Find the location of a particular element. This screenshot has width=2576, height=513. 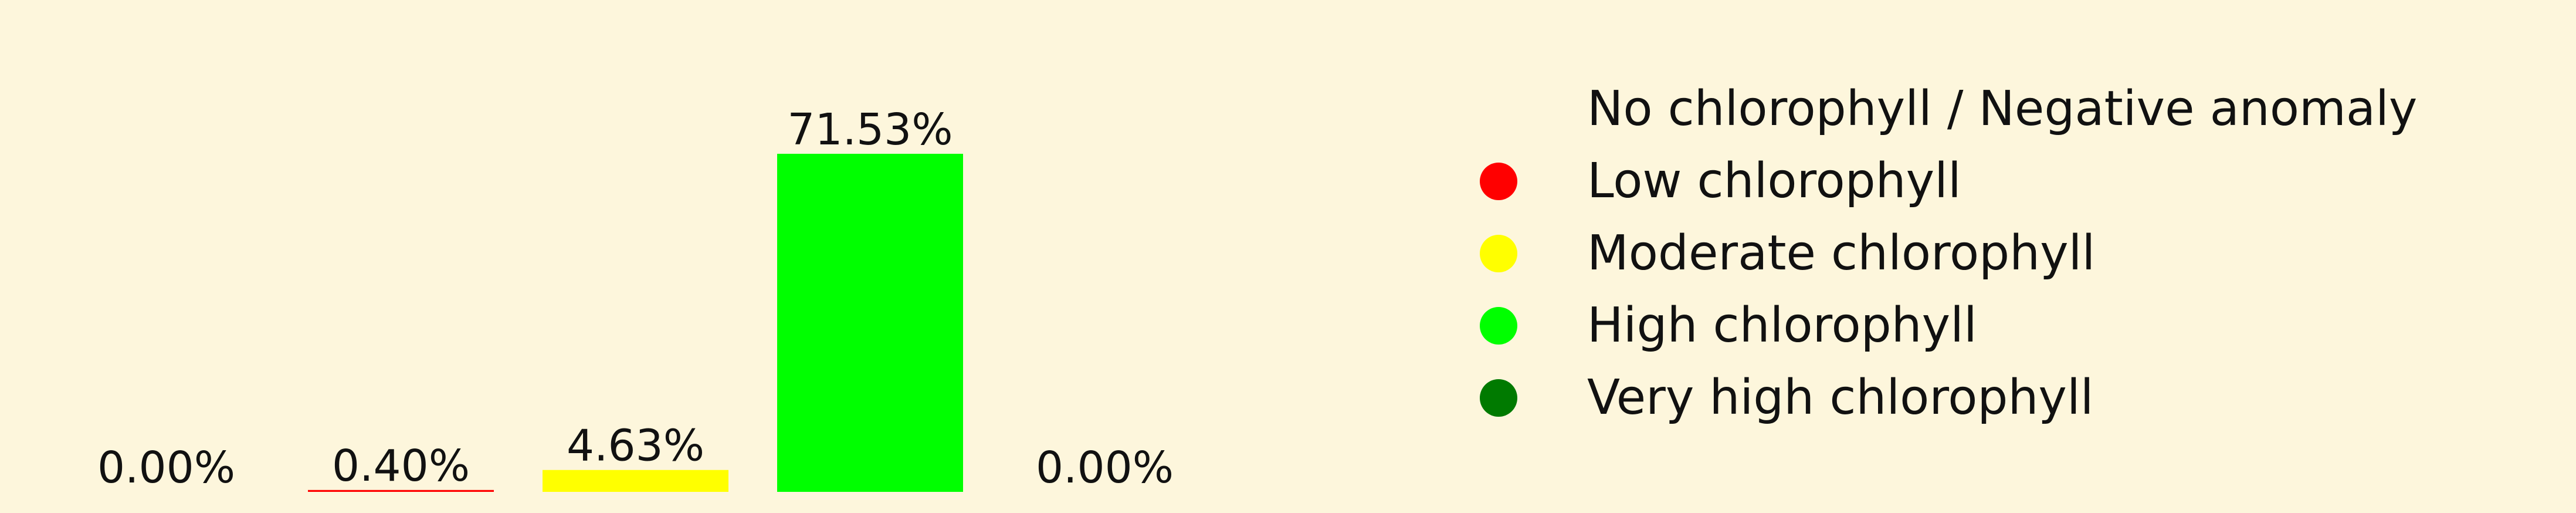

legend-label-0: No chlorophyll / Negative anomaly is located at coordinates (2002, 109).